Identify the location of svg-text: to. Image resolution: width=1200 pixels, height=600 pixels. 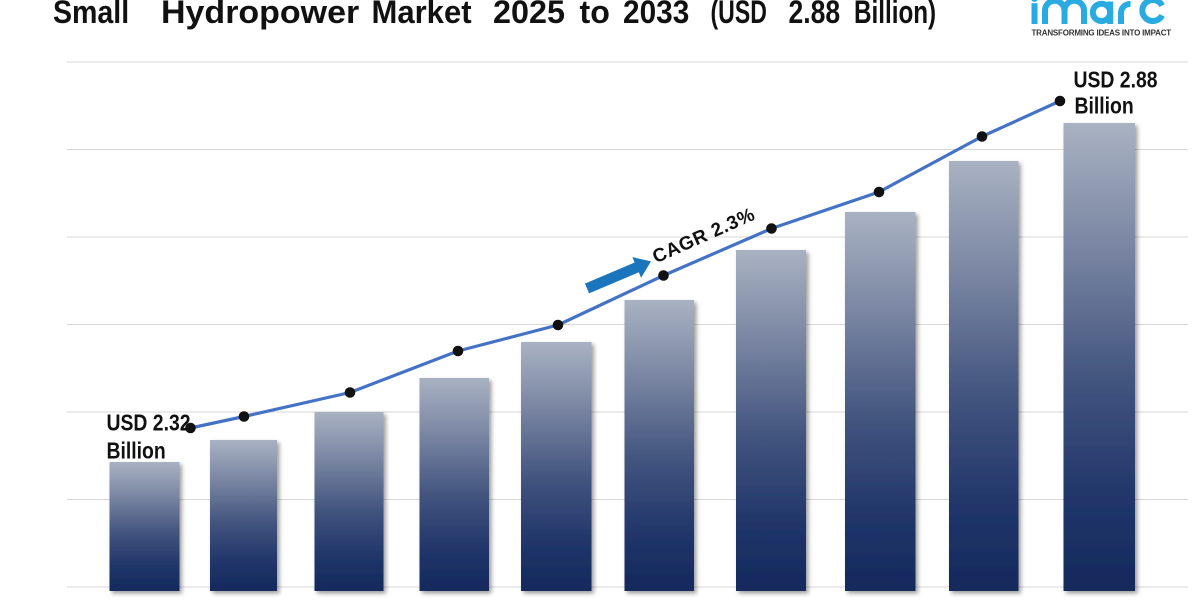
(595, 15).